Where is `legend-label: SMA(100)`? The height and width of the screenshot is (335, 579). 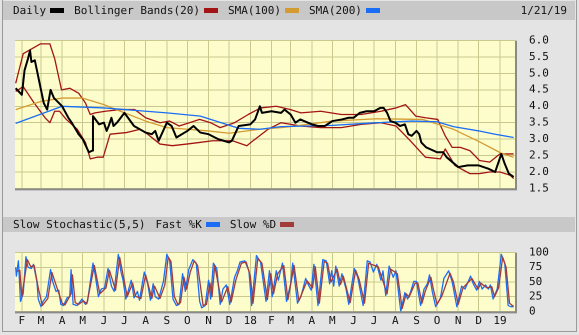 legend-label: SMA(100) is located at coordinates (254, 10).